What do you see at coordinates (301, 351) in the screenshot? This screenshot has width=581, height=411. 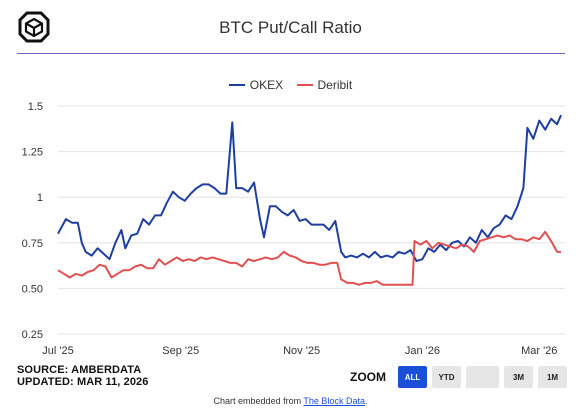 I see `x-tick-label-2: Nov '25` at bounding box center [301, 351].